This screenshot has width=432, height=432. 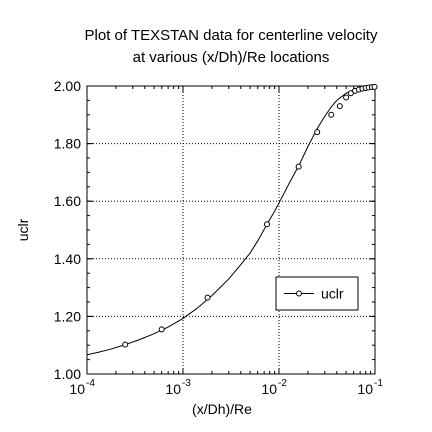 I want to click on y-tick-label: 1.20, so click(x=67, y=316).